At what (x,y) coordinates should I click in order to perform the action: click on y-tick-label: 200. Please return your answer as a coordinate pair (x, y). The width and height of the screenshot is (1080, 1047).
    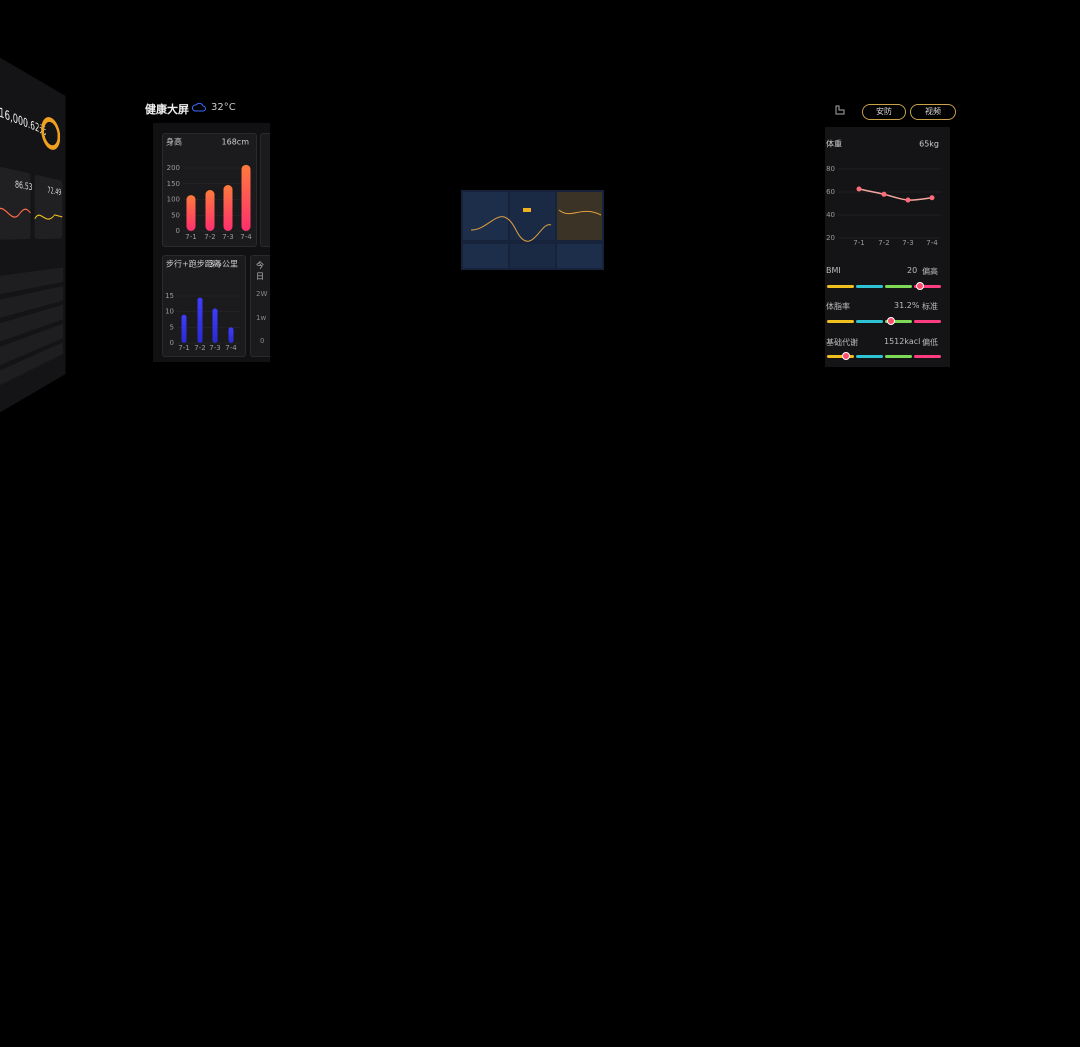
    Looking at the image, I should click on (173, 168).